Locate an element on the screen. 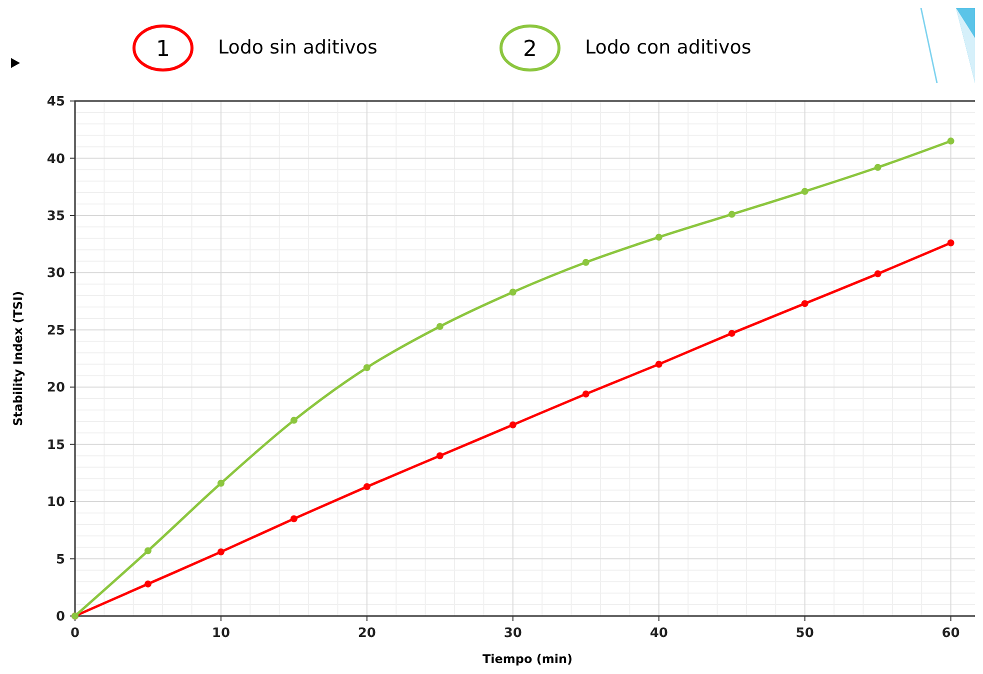 The height and width of the screenshot is (674, 983). y-tick-label: 40 is located at coordinates (55, 159).